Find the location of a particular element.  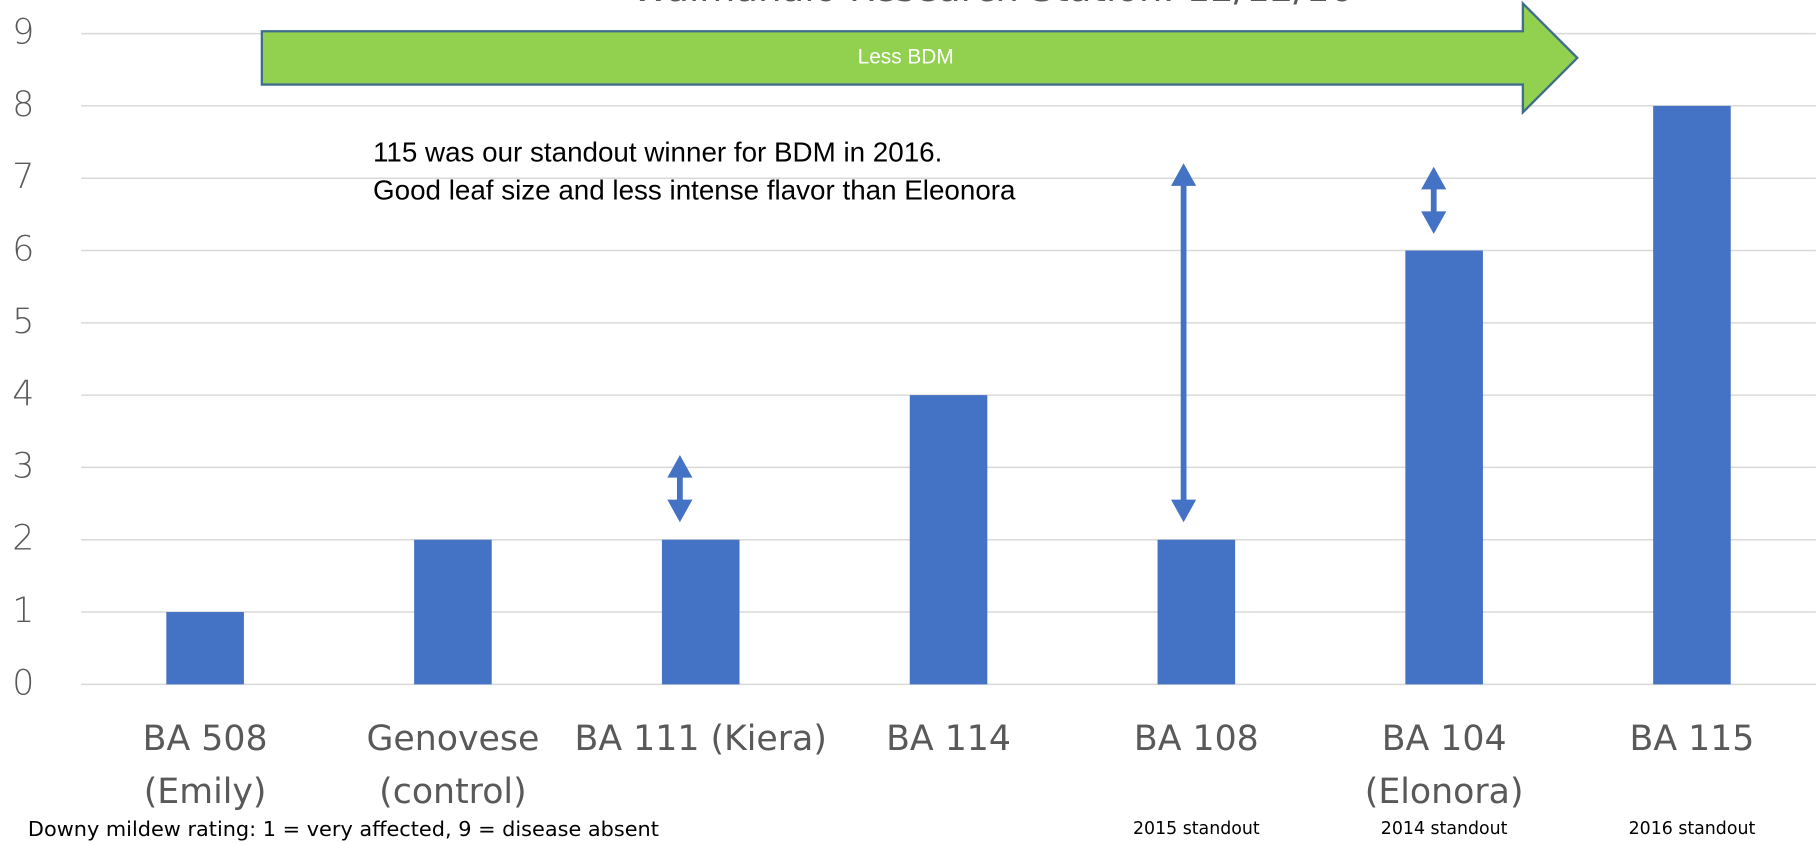

x-tick-label: Genovese is located at coordinates (452, 739).